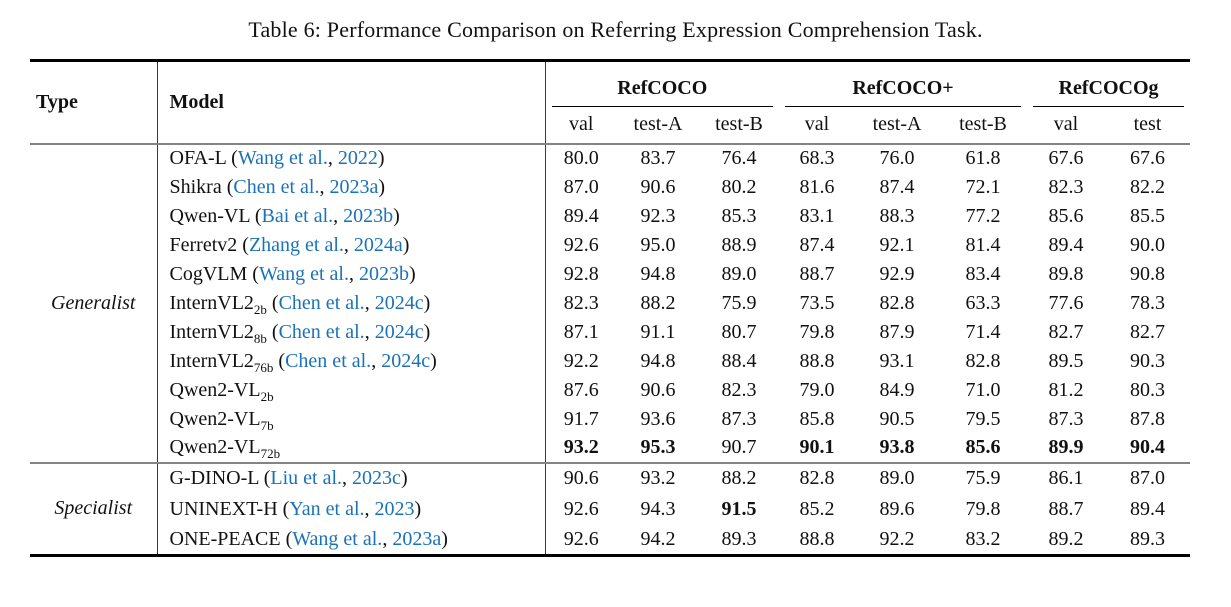 The width and height of the screenshot is (1231, 607). Describe the element at coordinates (658, 418) in the screenshot. I see `metric-value: 93.6` at that location.